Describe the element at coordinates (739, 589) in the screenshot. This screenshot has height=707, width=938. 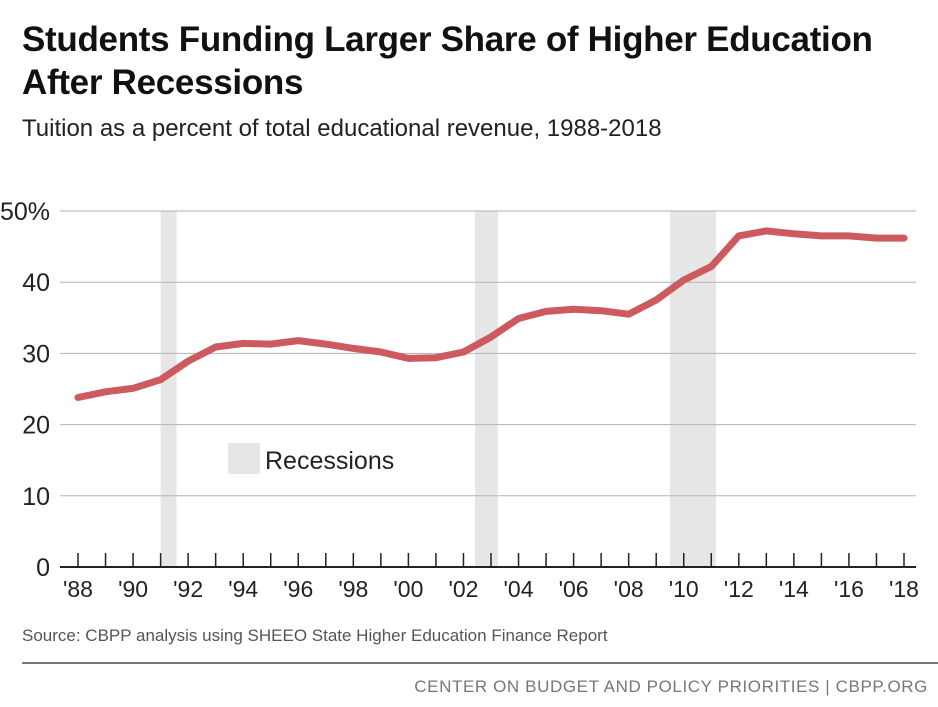
I see `x-tick-label: '12` at that location.